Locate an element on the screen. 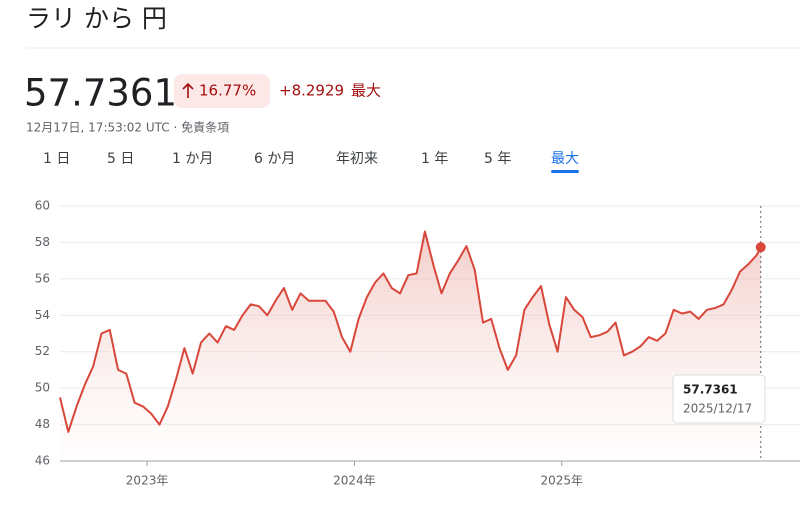 The height and width of the screenshot is (505, 800). tab: 最大 is located at coordinates (565, 159).